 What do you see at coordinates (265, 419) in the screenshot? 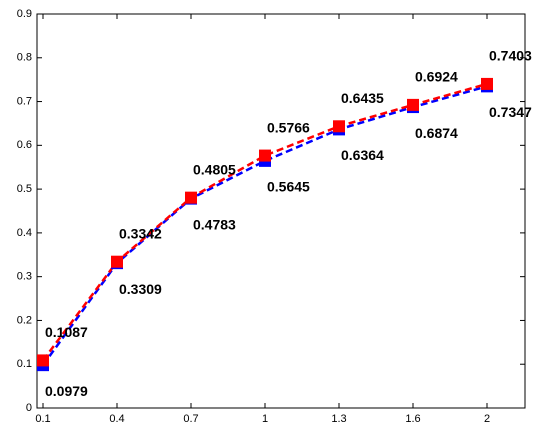
I see `x-tick-label: 1` at bounding box center [265, 419].